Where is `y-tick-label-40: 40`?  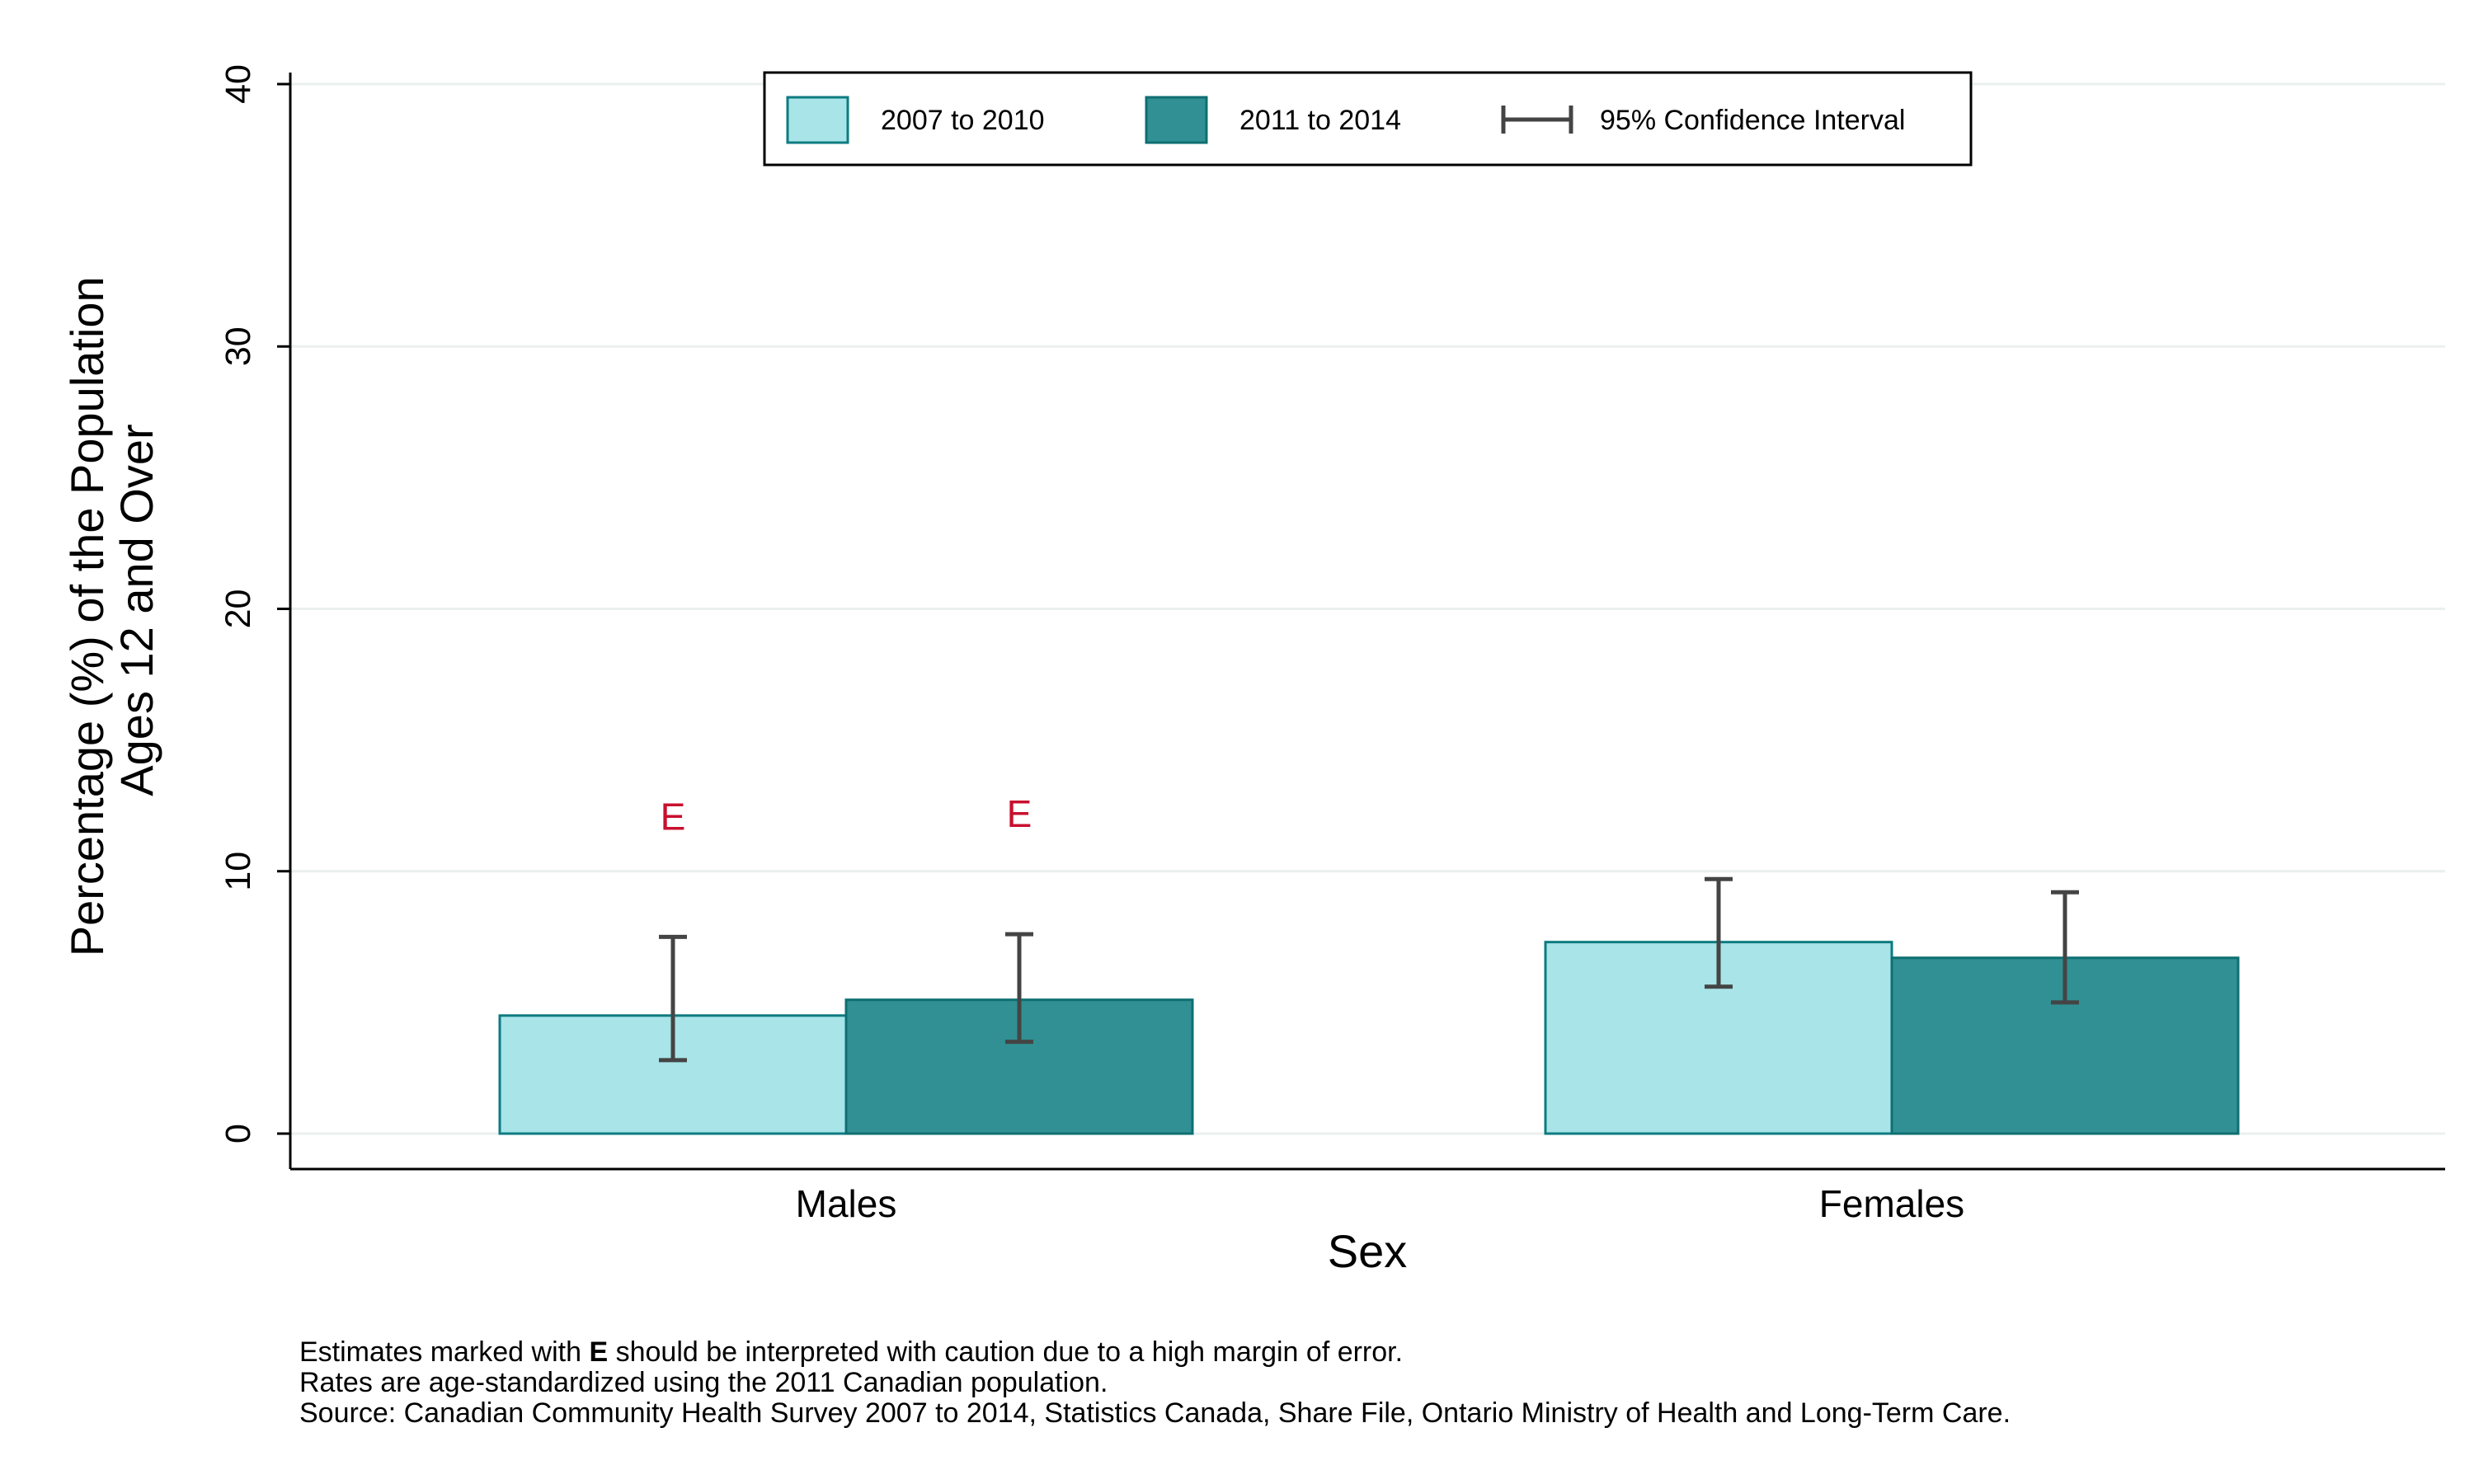 y-tick-label-40: 40 is located at coordinates (238, 84).